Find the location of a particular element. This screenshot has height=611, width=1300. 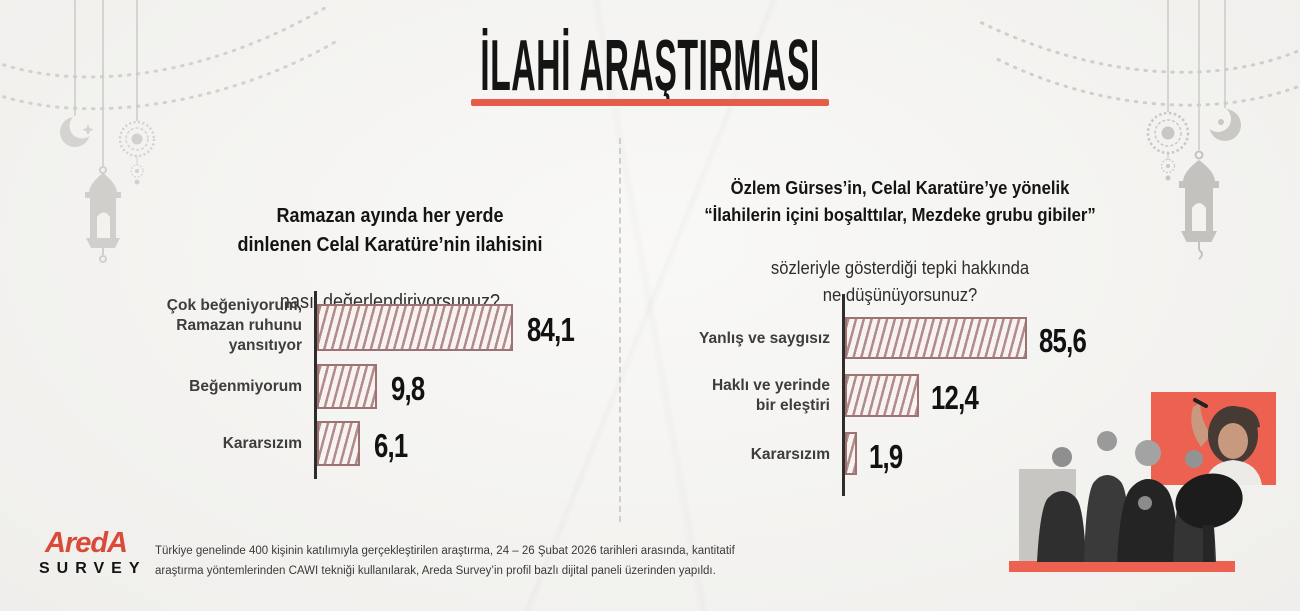

left-bar-value-3: 6,1 is located at coordinates (391, 445).